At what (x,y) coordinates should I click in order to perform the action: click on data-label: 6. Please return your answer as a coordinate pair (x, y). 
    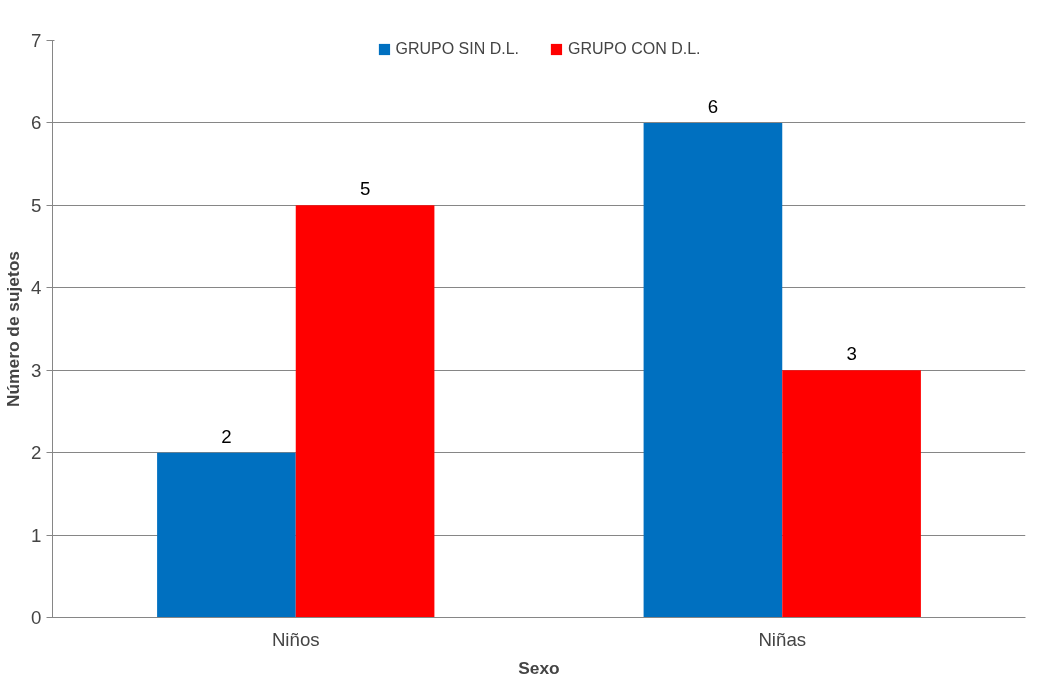
    Looking at the image, I should click on (713, 106).